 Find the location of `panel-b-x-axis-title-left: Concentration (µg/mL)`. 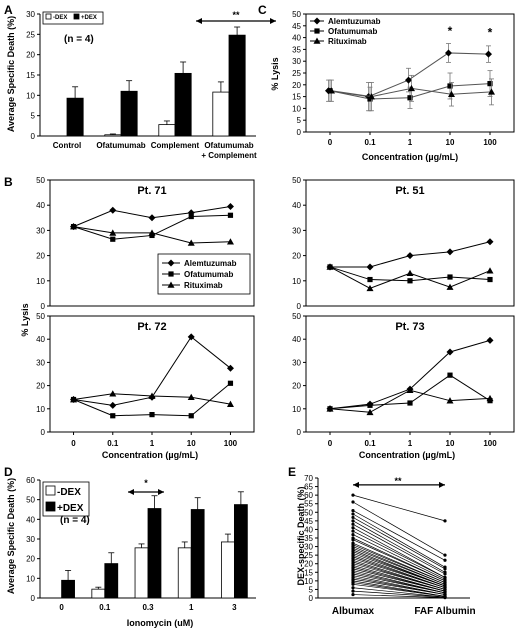

panel-b-x-axis-title-left: Concentration (µg/mL) is located at coordinates (150, 455).